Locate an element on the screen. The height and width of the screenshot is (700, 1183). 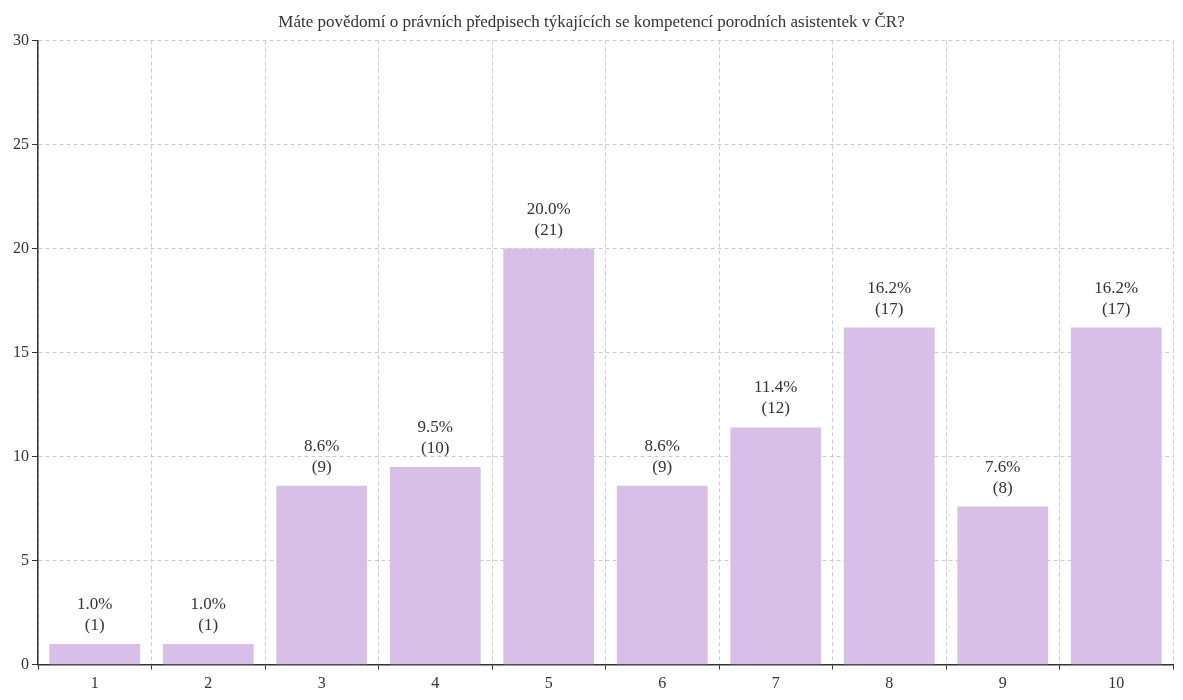
y-tick-label: 25 is located at coordinates (21, 143).